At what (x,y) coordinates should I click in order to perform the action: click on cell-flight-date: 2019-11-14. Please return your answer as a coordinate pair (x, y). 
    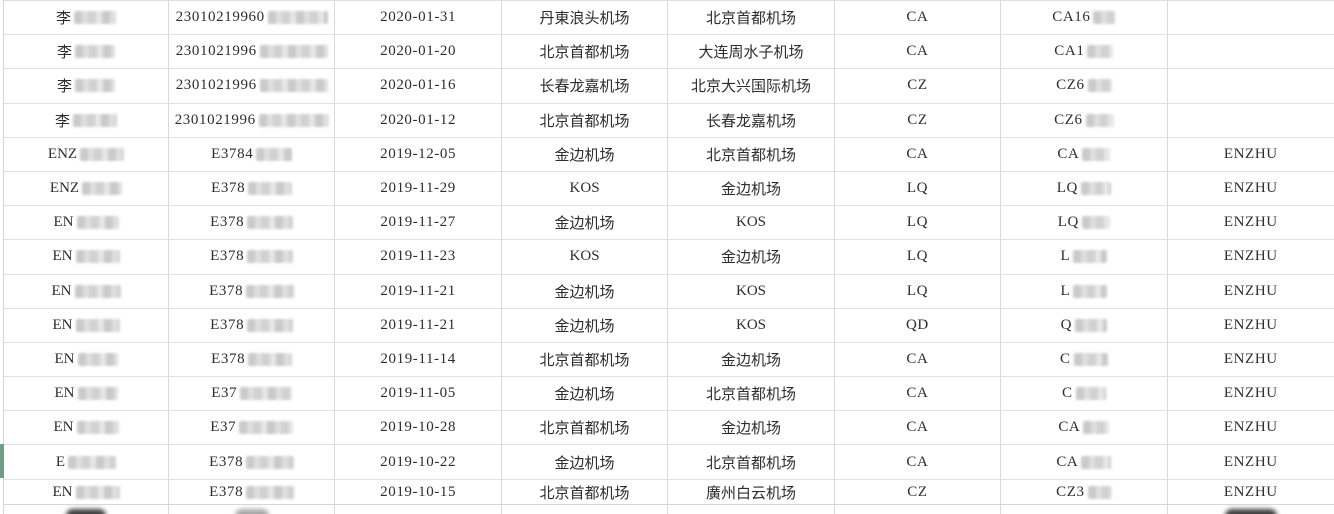
    Looking at the image, I should click on (418, 359).